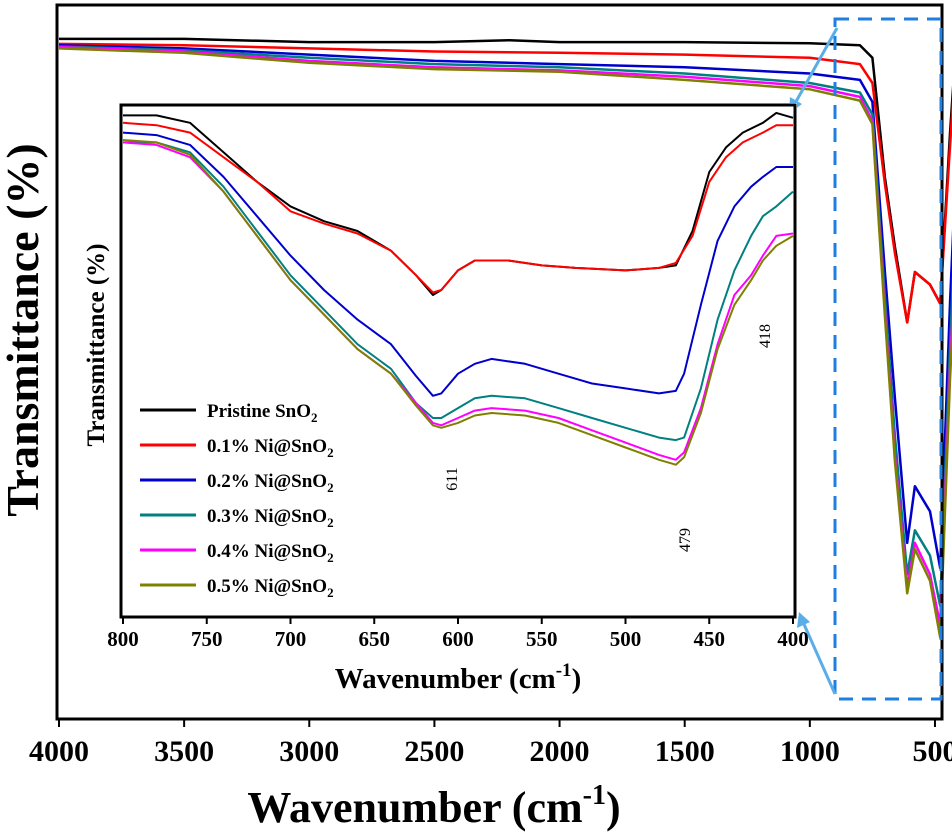  Describe the element at coordinates (613, 807) in the screenshot. I see `main-x-axis-label-close: )` at that location.